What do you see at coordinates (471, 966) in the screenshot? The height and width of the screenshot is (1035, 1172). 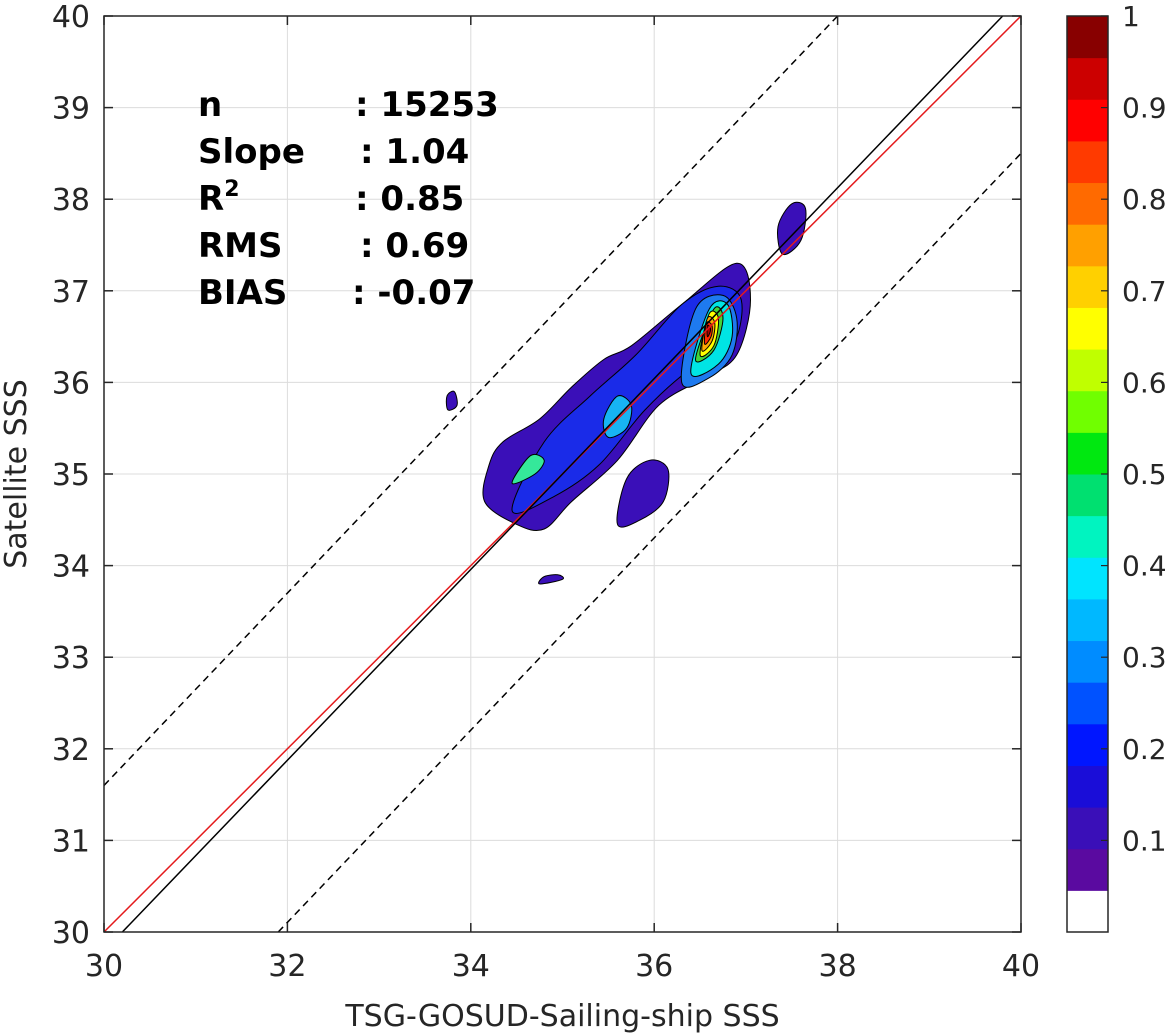 I see `x-tick-label: 34` at bounding box center [471, 966].